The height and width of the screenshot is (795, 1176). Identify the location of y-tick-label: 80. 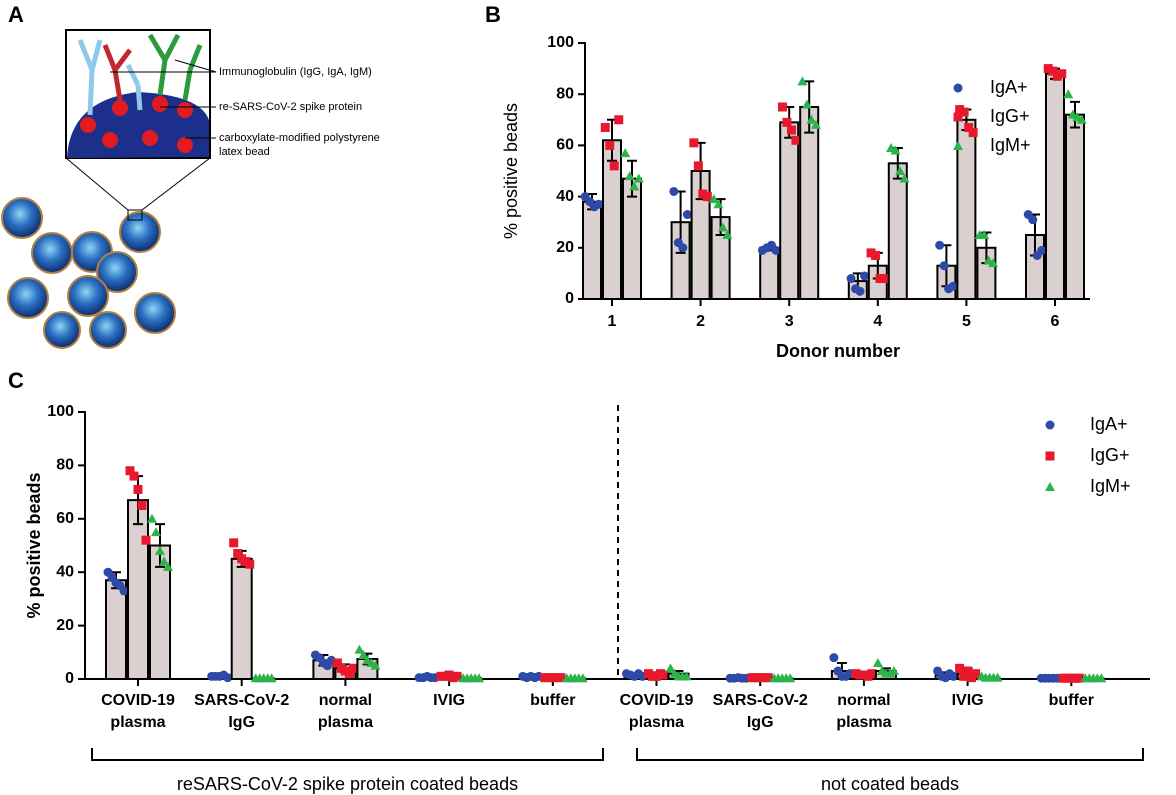
(65, 465).